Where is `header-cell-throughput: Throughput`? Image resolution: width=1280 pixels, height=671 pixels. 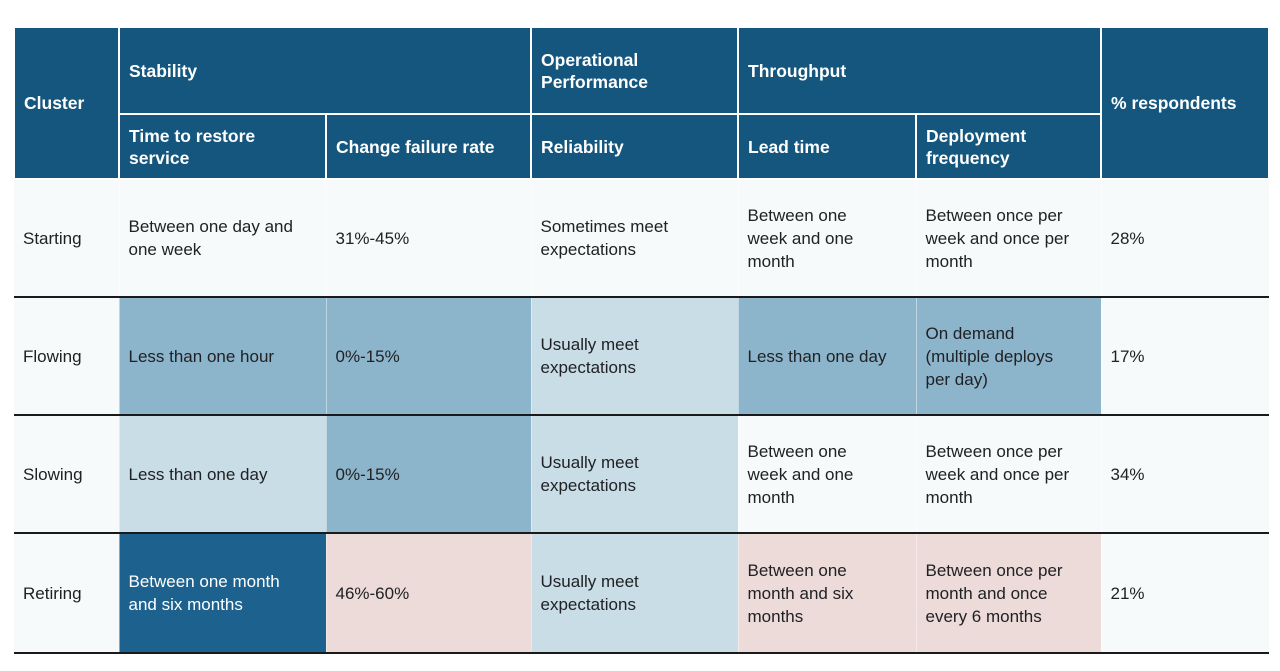 header-cell-throughput: Throughput is located at coordinates (920, 70).